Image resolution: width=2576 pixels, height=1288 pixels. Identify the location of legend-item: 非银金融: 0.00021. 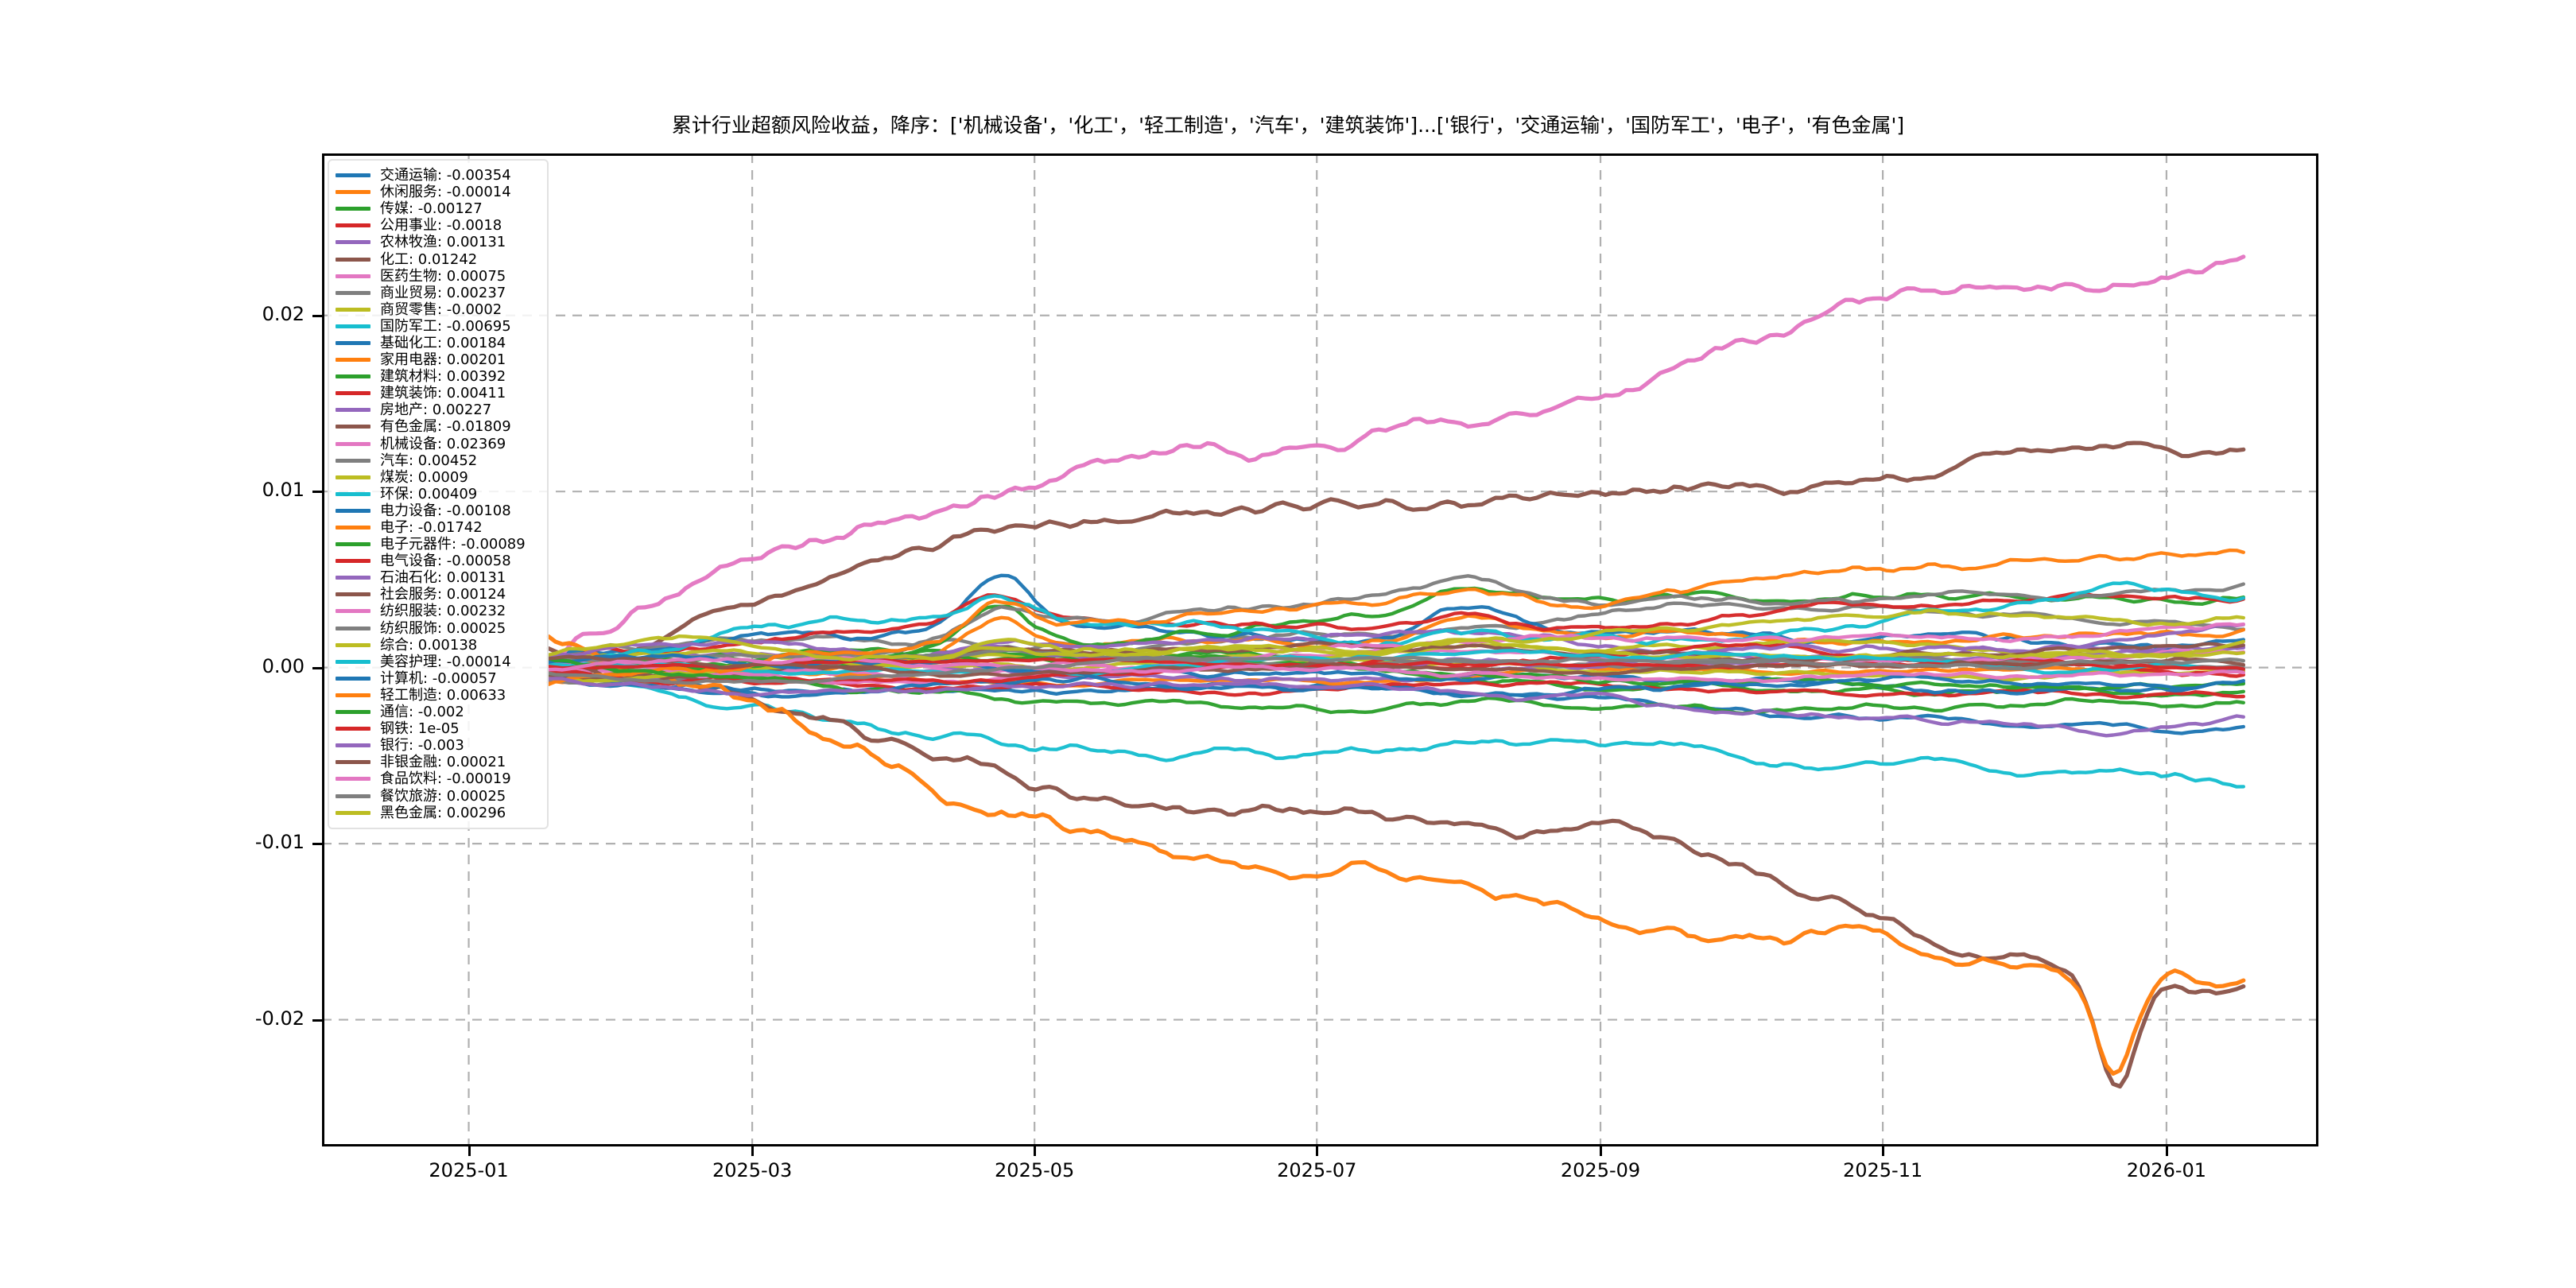
(438, 762).